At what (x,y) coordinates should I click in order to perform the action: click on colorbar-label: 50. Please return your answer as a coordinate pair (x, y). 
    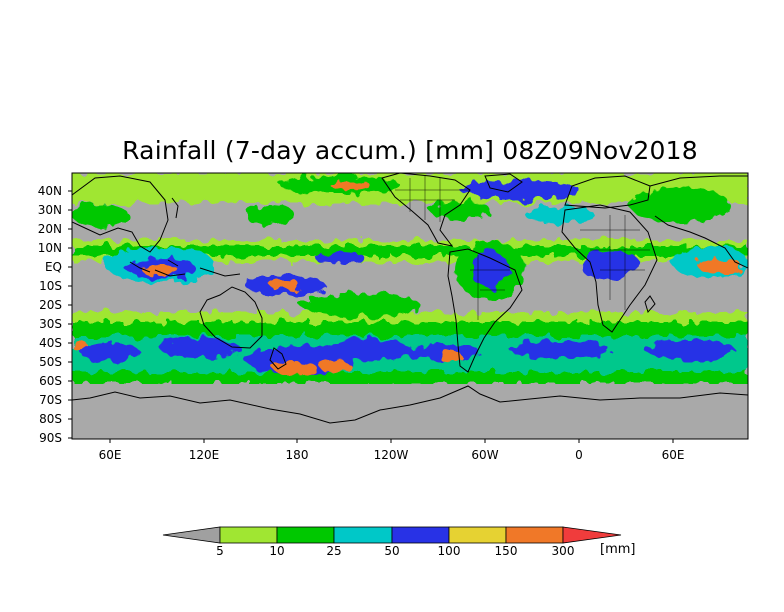
    Looking at the image, I should click on (392, 551).